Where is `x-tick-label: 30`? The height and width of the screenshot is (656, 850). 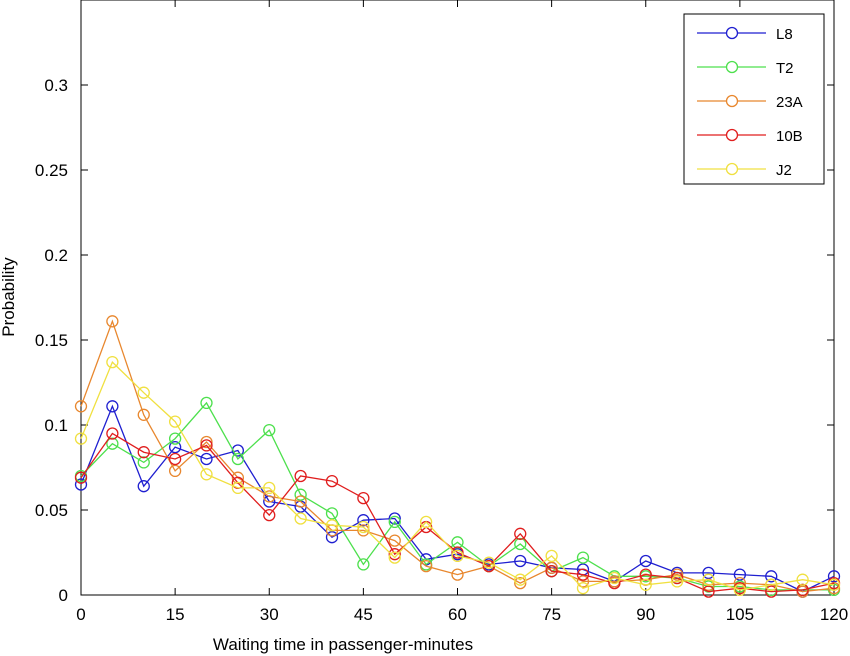 x-tick-label: 30 is located at coordinates (269, 614).